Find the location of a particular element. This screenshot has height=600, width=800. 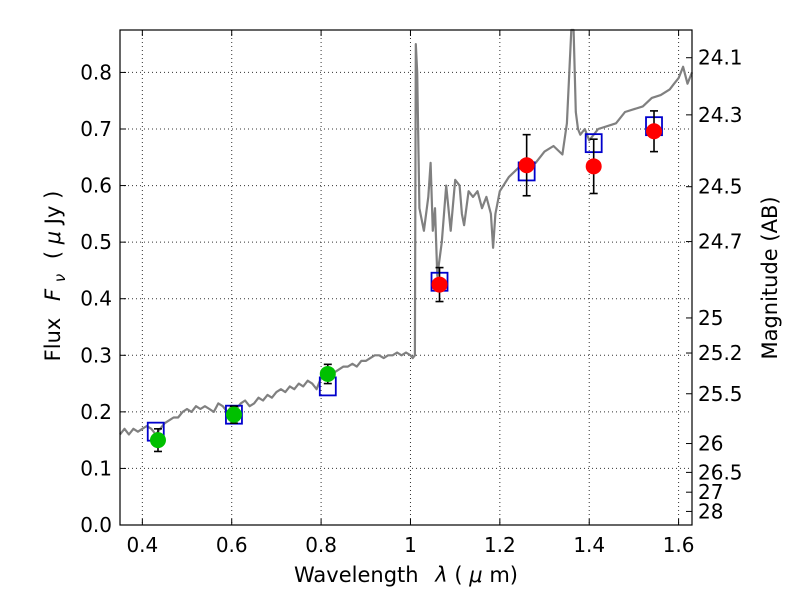

y-tick-label: 0.8 is located at coordinates (96, 72).